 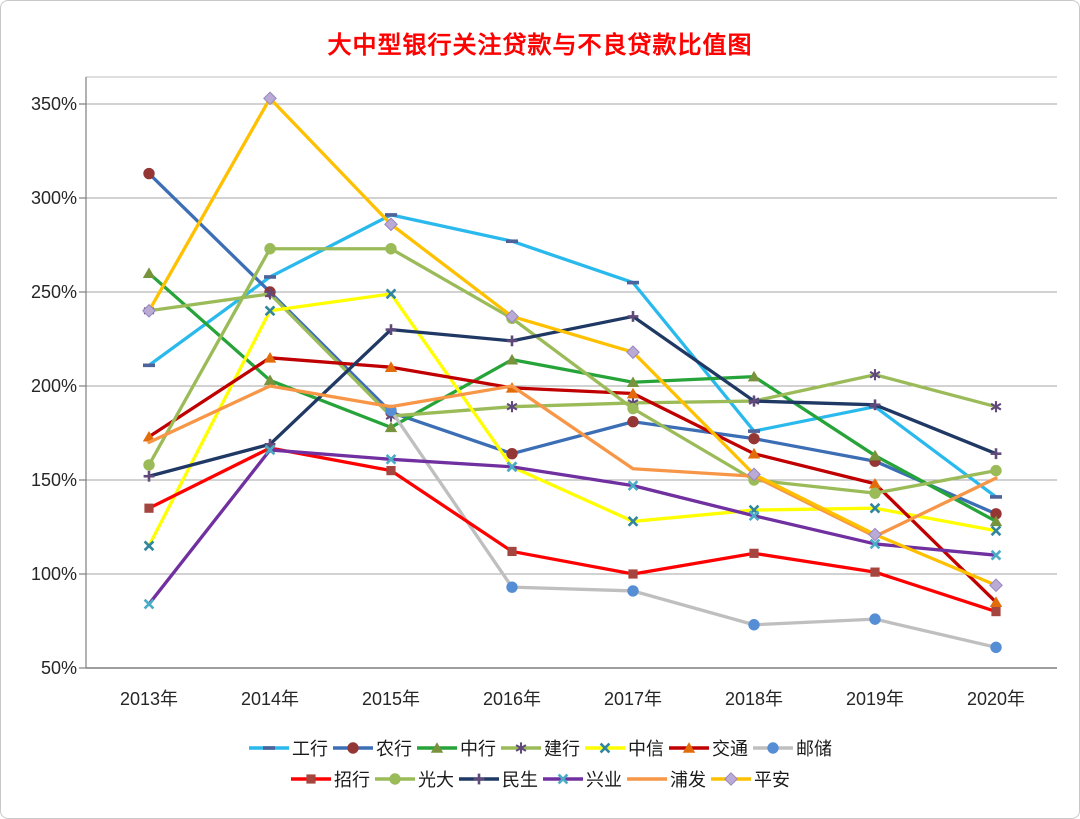 What do you see at coordinates (688, 779) in the screenshot?
I see `legend-label: 浦发` at bounding box center [688, 779].